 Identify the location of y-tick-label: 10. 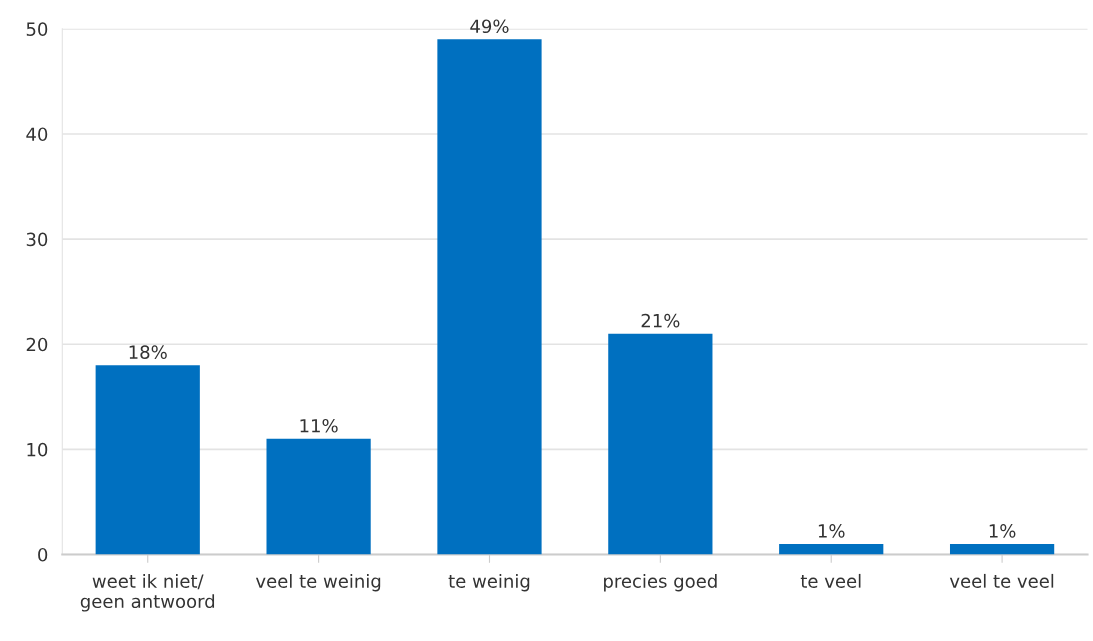
(37, 449).